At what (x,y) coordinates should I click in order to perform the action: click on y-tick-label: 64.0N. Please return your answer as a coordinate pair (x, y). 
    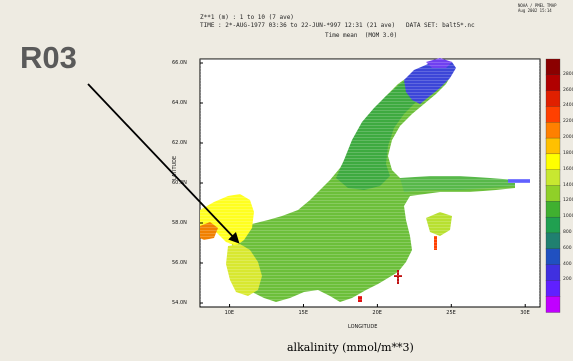
    Looking at the image, I should click on (179, 103).